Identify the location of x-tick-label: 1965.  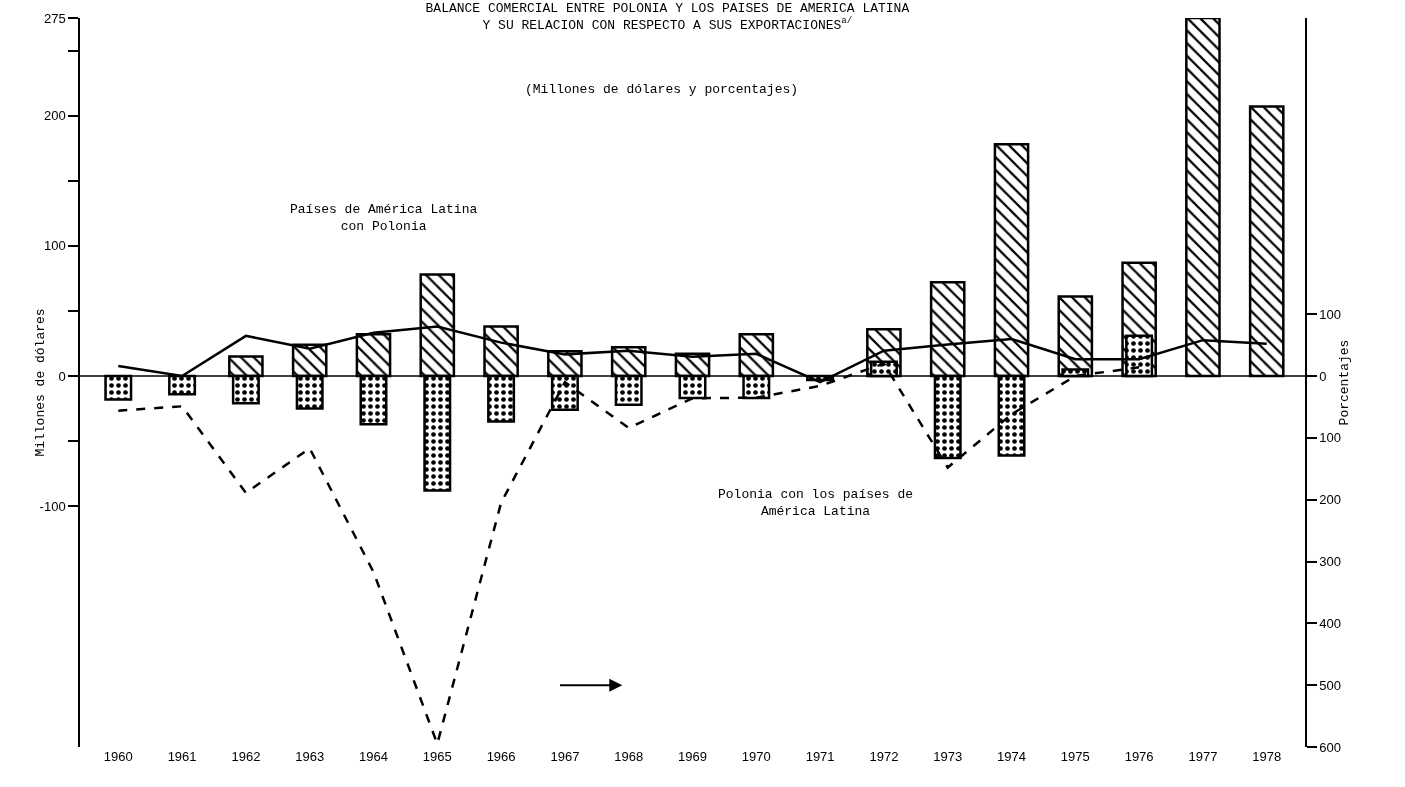
(437, 756).